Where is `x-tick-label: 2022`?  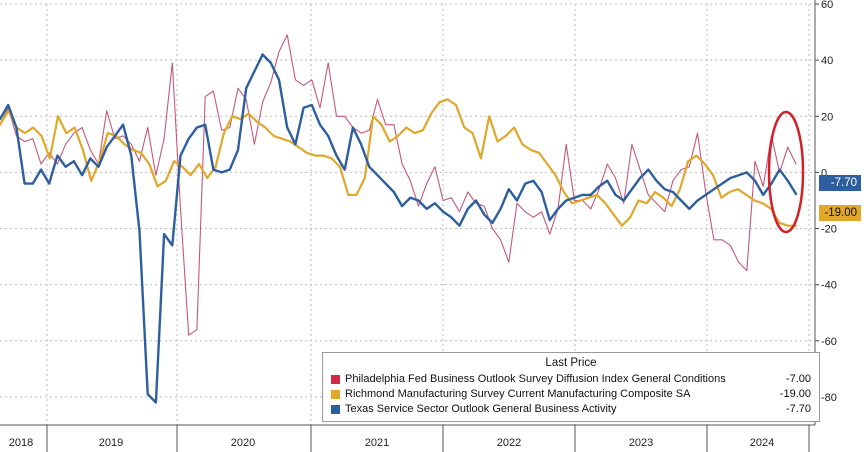 x-tick-label: 2022 is located at coordinates (509, 443).